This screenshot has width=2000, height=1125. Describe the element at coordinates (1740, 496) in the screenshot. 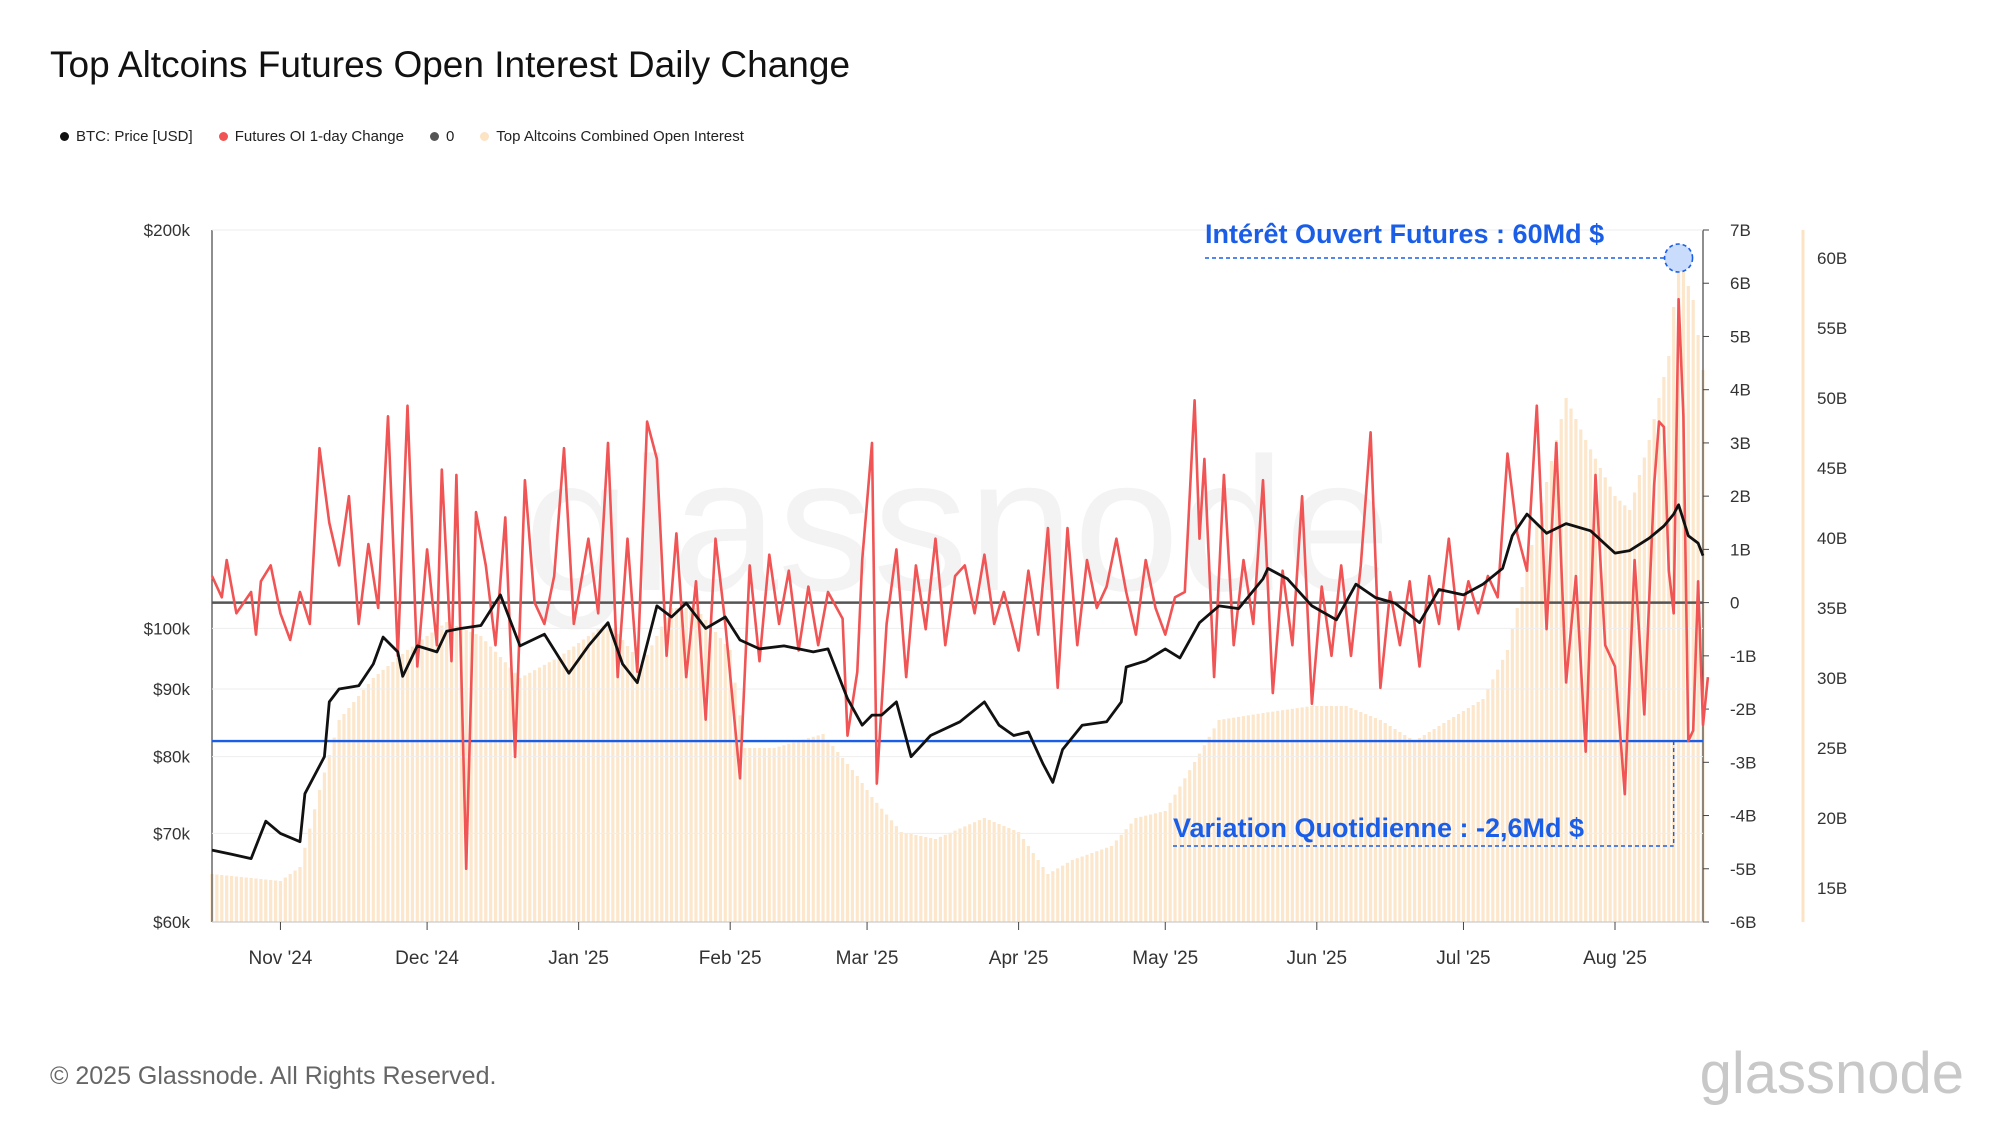

I see `right-tick-label: 2B` at that location.